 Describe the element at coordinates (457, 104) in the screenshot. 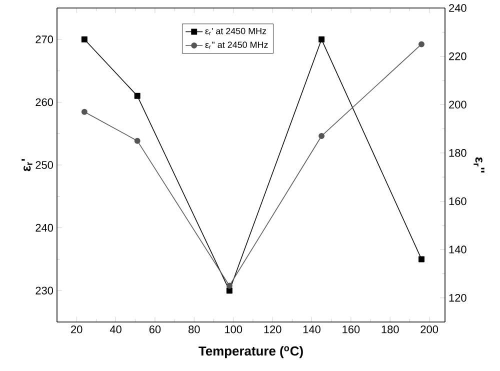

I see `y2-tick-label: 200` at that location.